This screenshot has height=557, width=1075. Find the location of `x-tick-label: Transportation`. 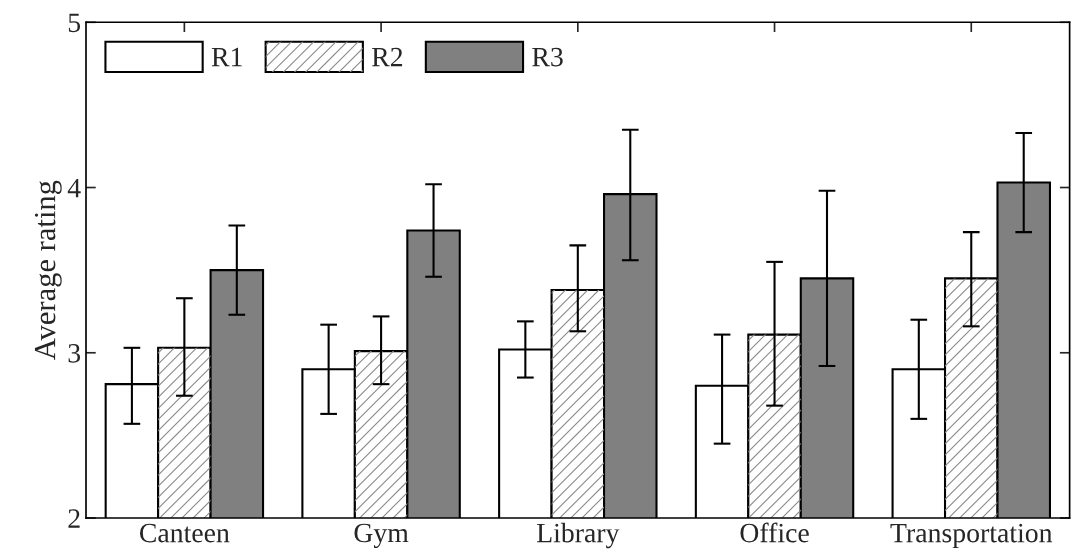

x-tick-label: Transportation is located at coordinates (971, 536).